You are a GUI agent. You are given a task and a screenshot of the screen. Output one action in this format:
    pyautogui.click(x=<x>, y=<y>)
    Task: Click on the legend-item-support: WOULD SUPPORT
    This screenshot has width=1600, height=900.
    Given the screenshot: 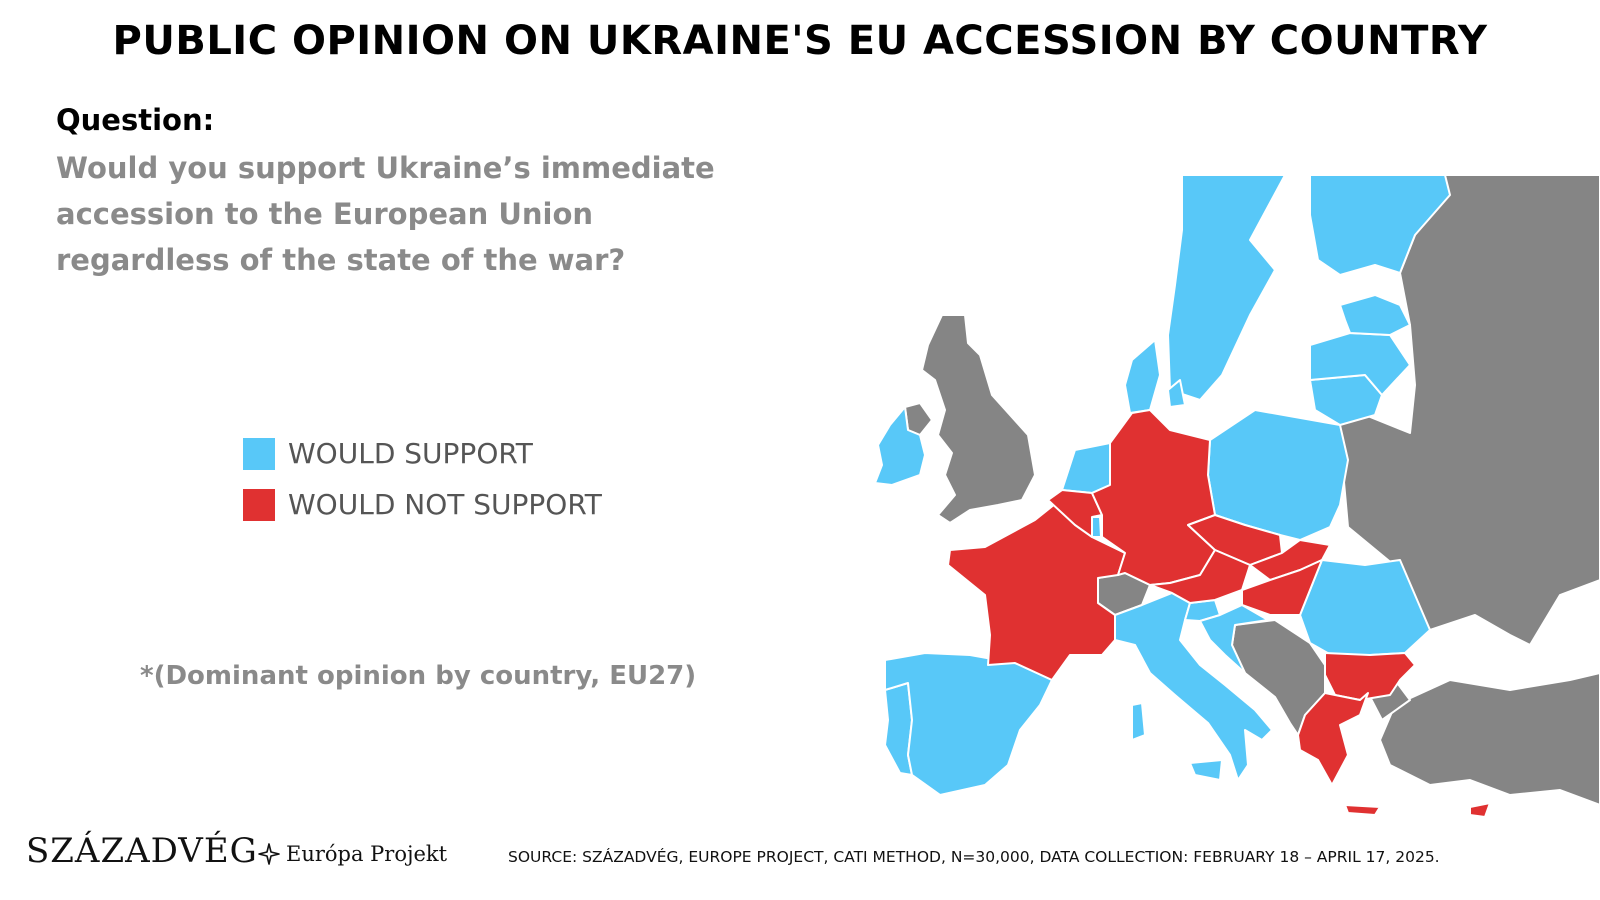 What is the action you would take?
    pyautogui.click(x=422, y=453)
    